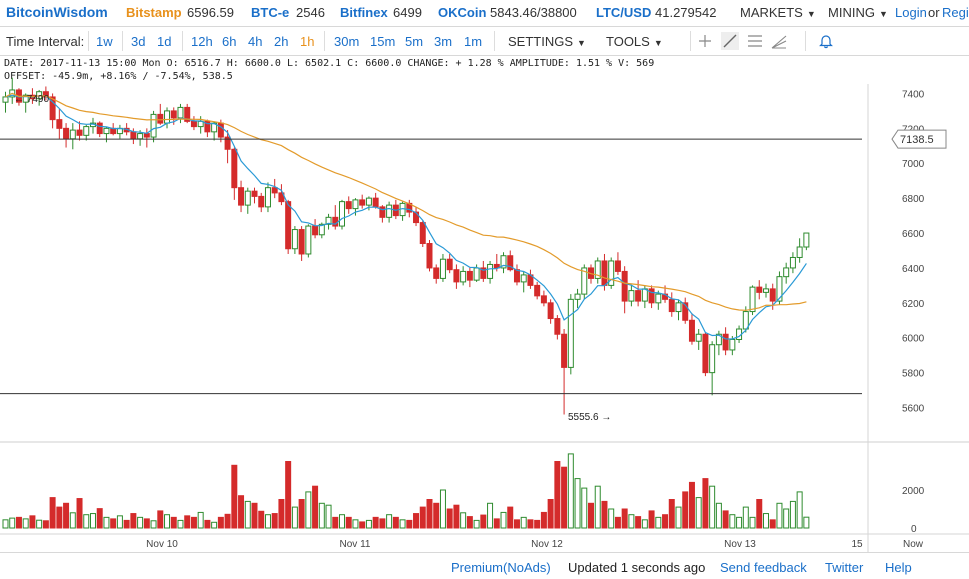  Describe the element at coordinates (740, 544) in the screenshot. I see `x-axis-tick-label: Nov 13` at that location.